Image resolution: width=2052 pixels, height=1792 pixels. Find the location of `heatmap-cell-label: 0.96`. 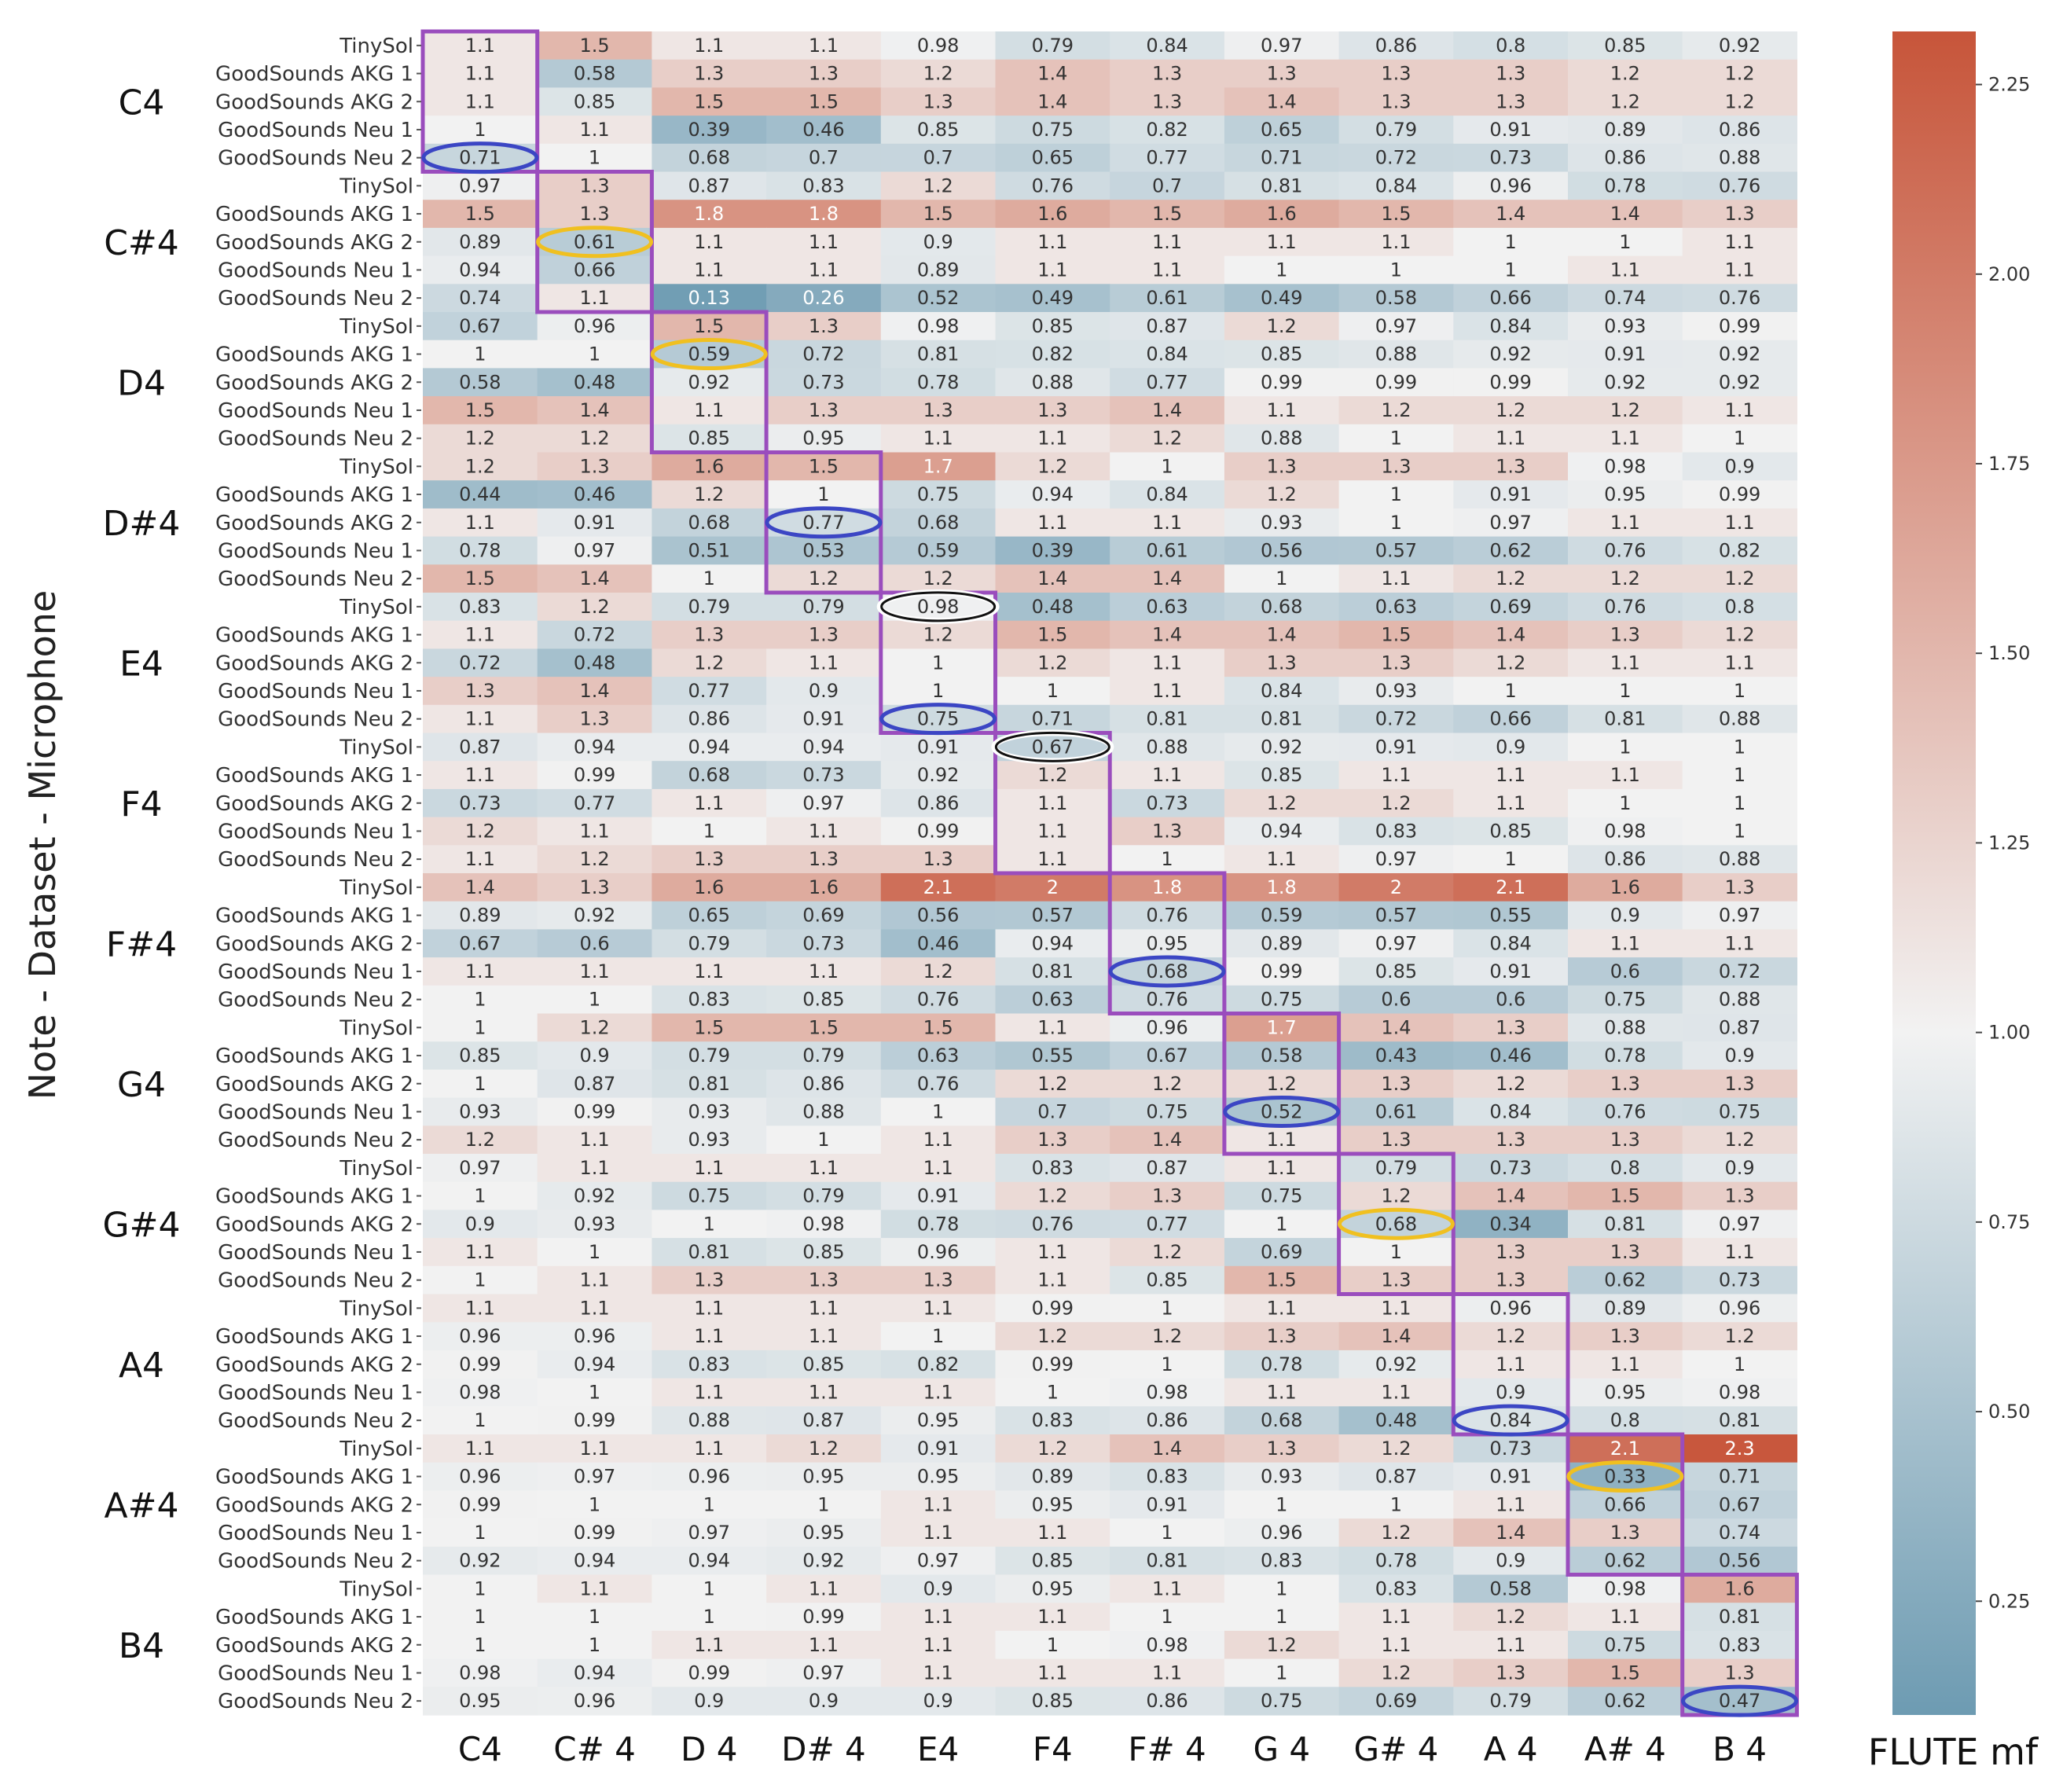

heatmap-cell-label: 0.96 is located at coordinates (1281, 1533).